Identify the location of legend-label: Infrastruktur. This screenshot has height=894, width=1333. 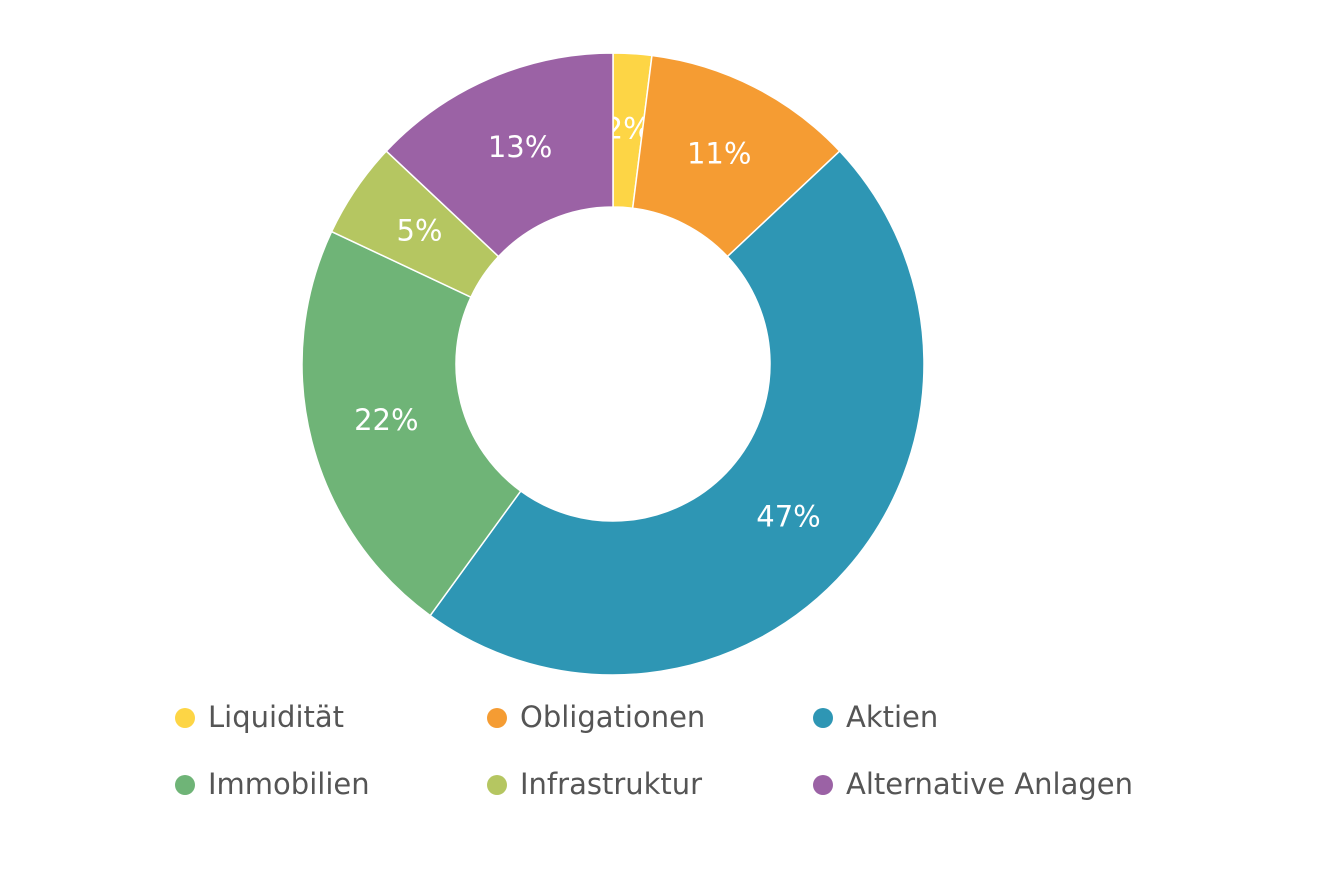
(611, 784).